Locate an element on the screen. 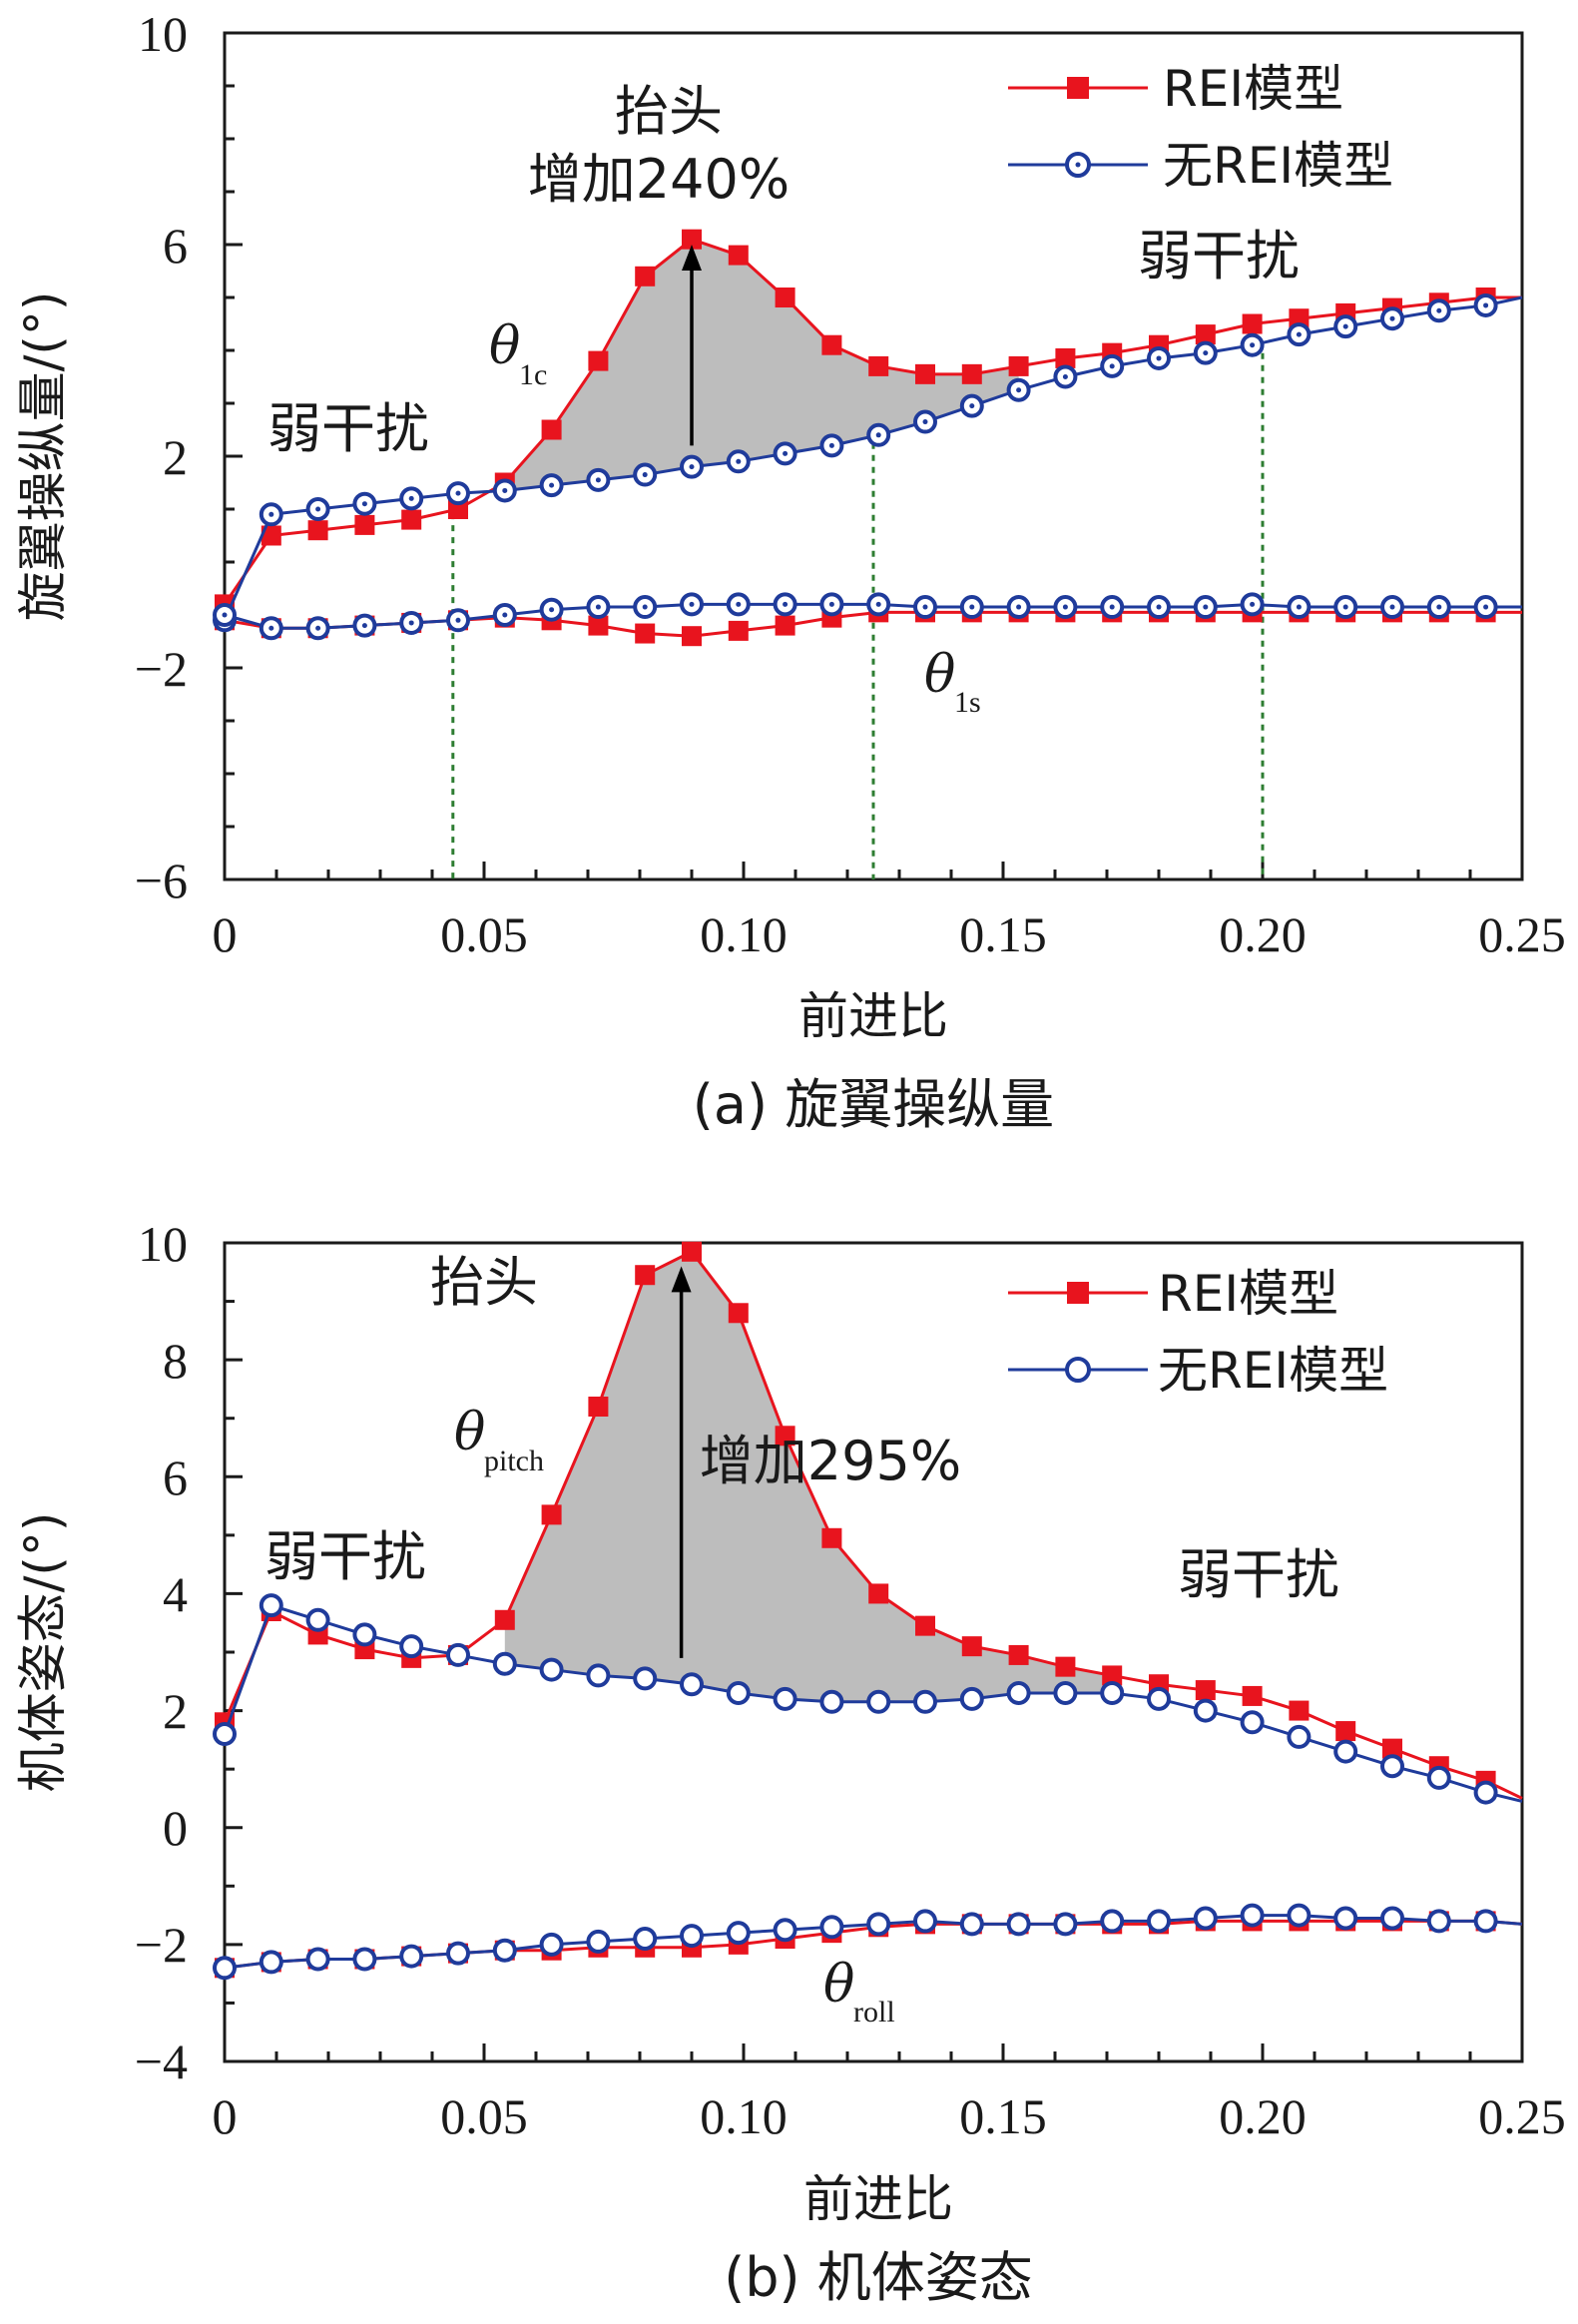 This screenshot has height=2324, width=1578. shaded-region is located at coordinates (761, 365).